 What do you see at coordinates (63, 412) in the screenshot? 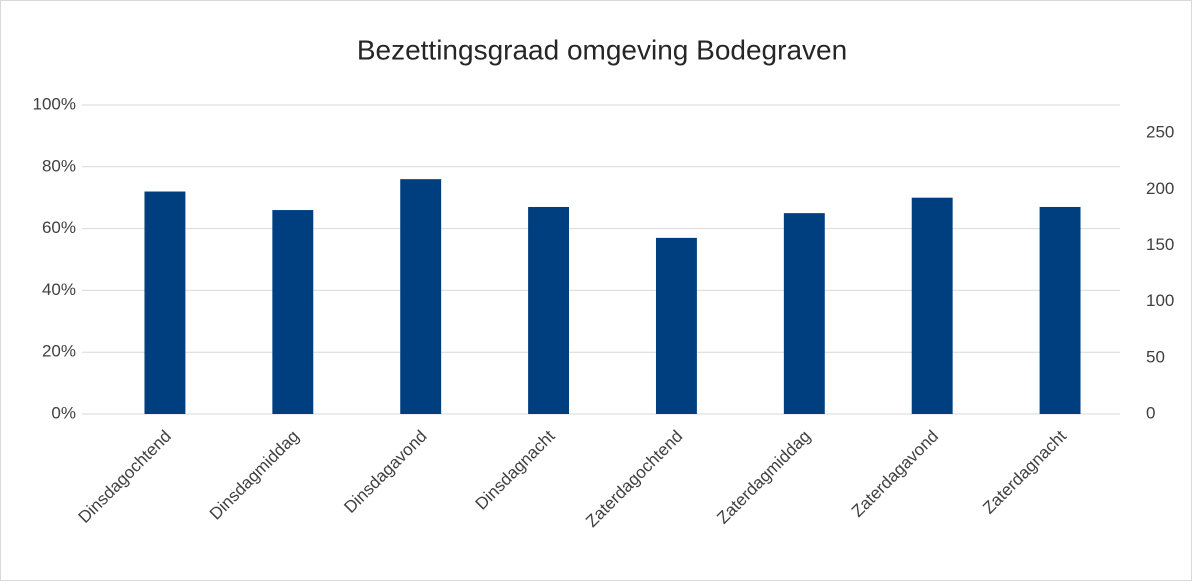
I see `y-tick-label: 0%` at bounding box center [63, 412].